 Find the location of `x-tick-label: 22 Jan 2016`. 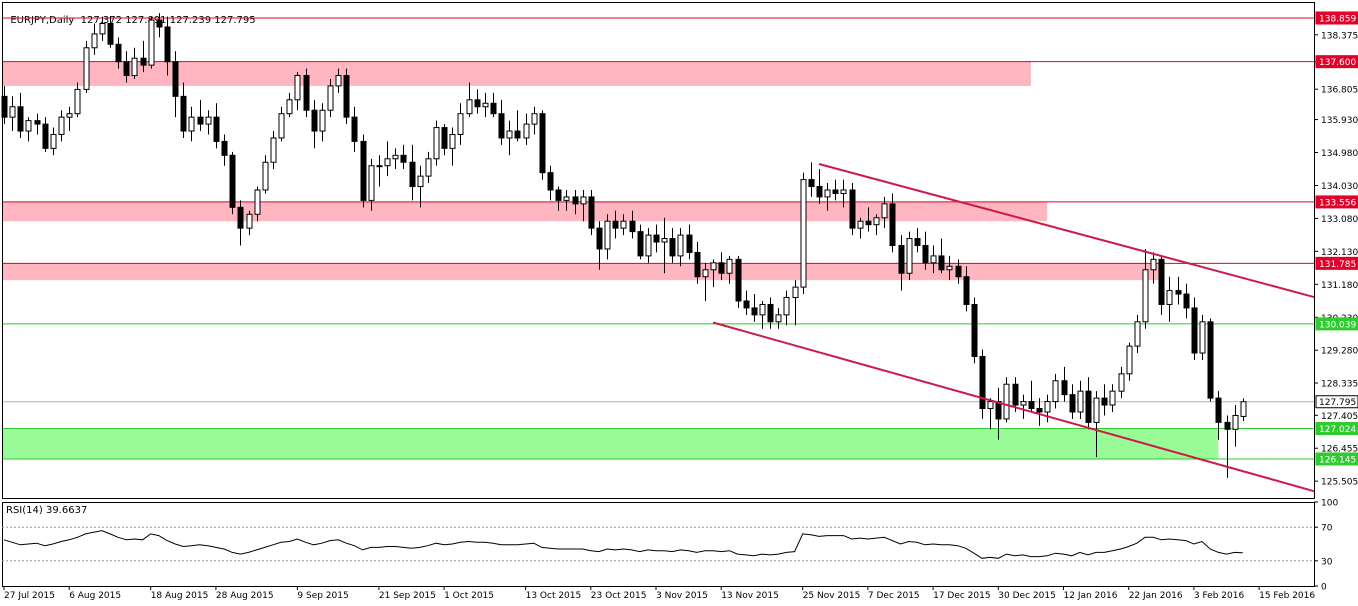

x-tick-label: 22 Jan 2016 is located at coordinates (1156, 596).